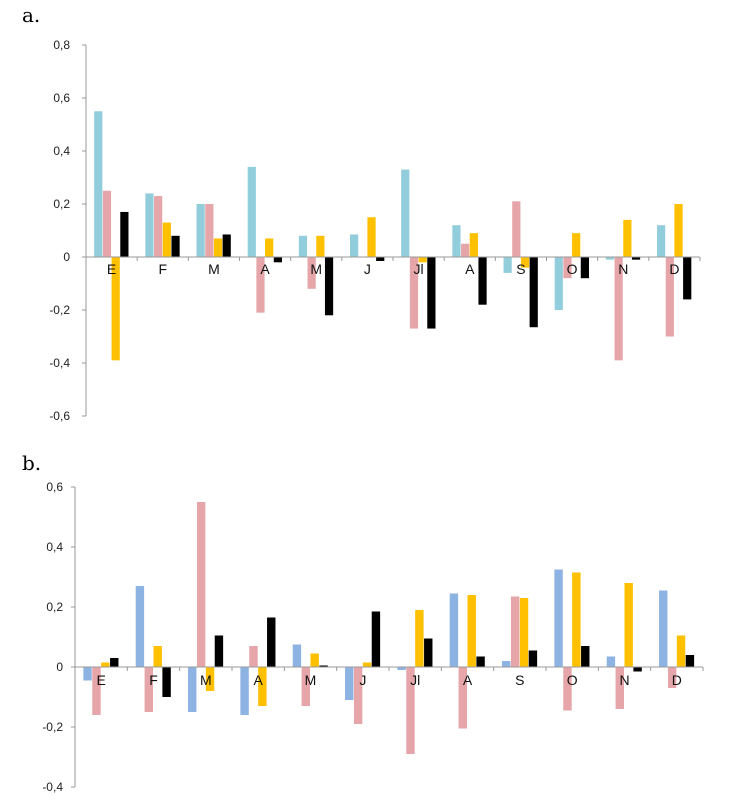 The height and width of the screenshot is (805, 737). What do you see at coordinates (354, 245) in the screenshot?
I see `bar-series1-j` at bounding box center [354, 245].